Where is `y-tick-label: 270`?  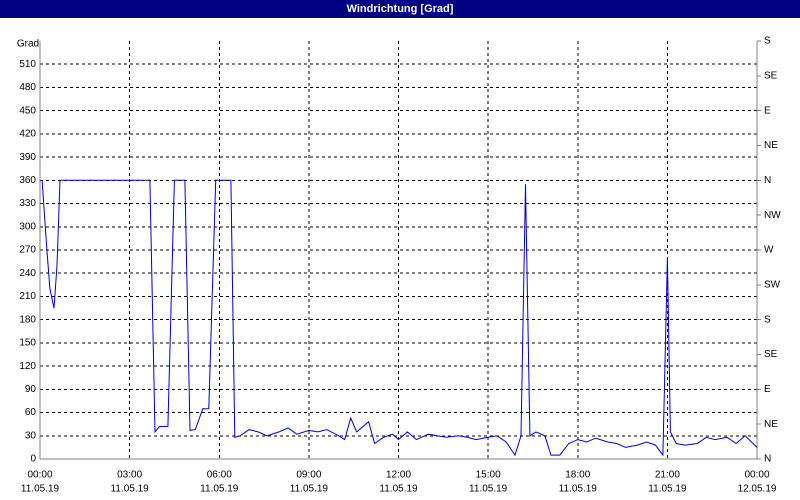 y-tick-label: 270 is located at coordinates (27, 250).